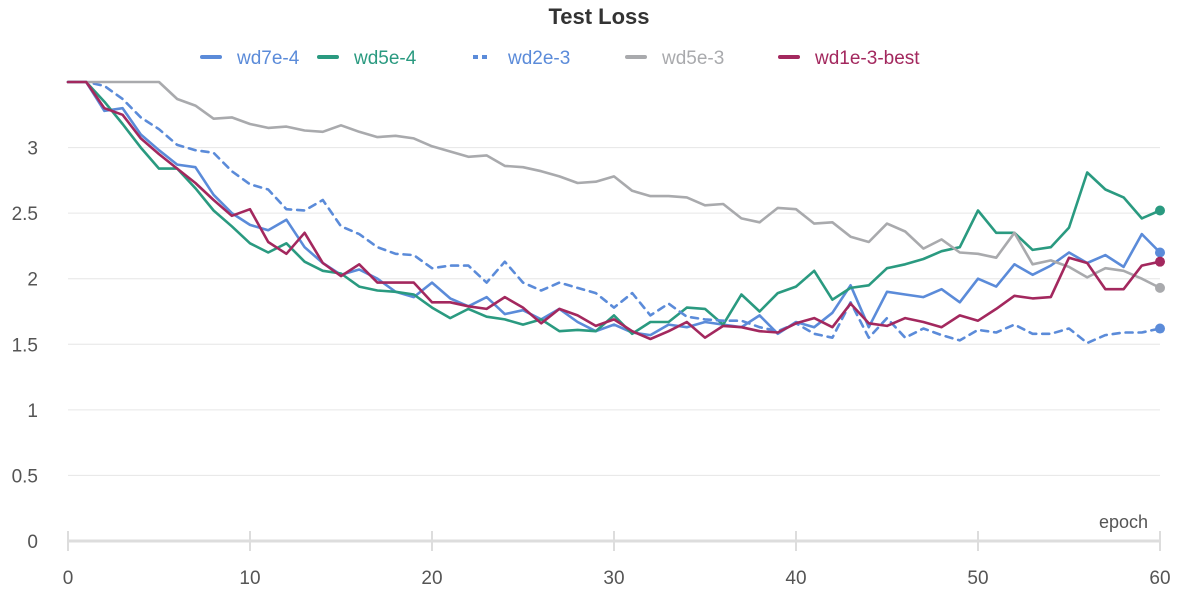 Image resolution: width=1200 pixels, height=600 pixels. I want to click on legend-item-wd5e-4: wd5e-4, so click(367, 58).